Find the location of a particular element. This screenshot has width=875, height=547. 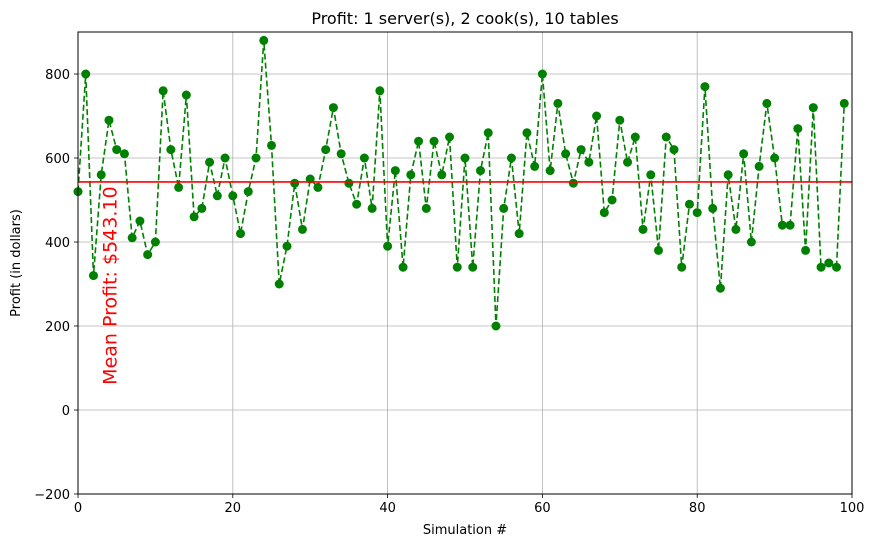

x-tick-label: 60 is located at coordinates (542, 508).